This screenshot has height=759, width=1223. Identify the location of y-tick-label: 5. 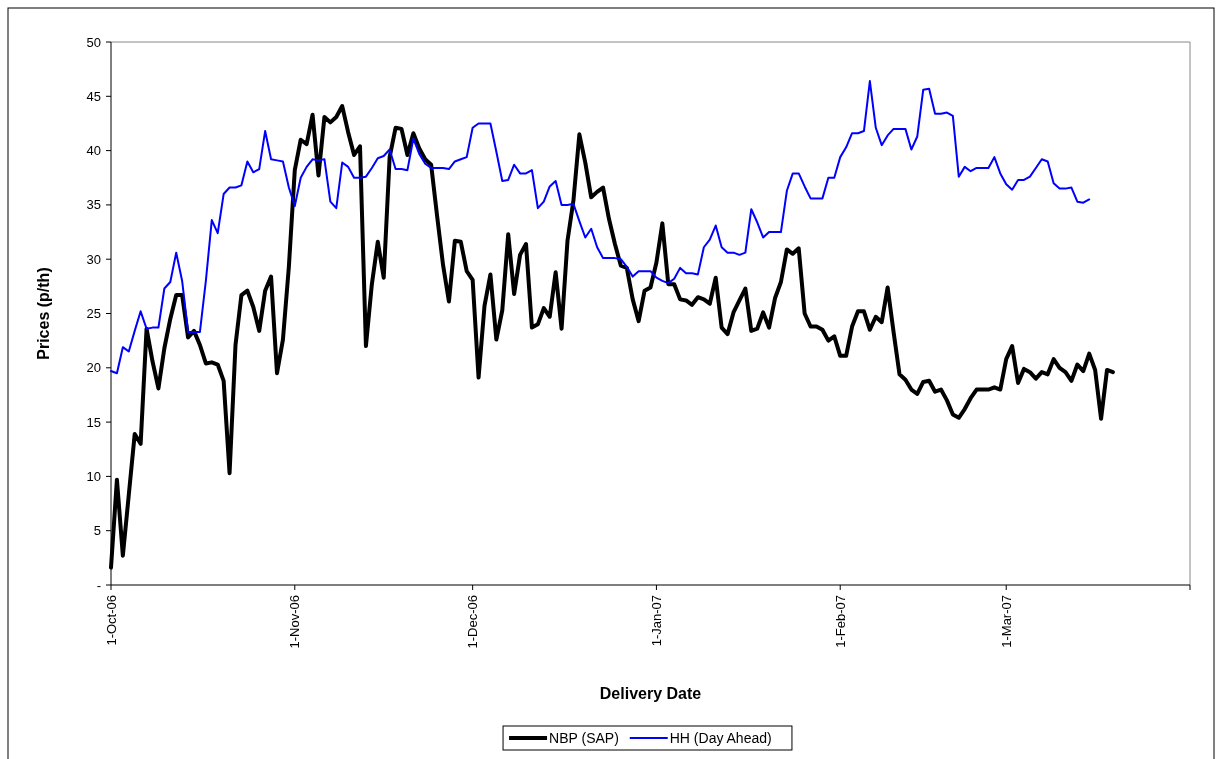
(97, 531).